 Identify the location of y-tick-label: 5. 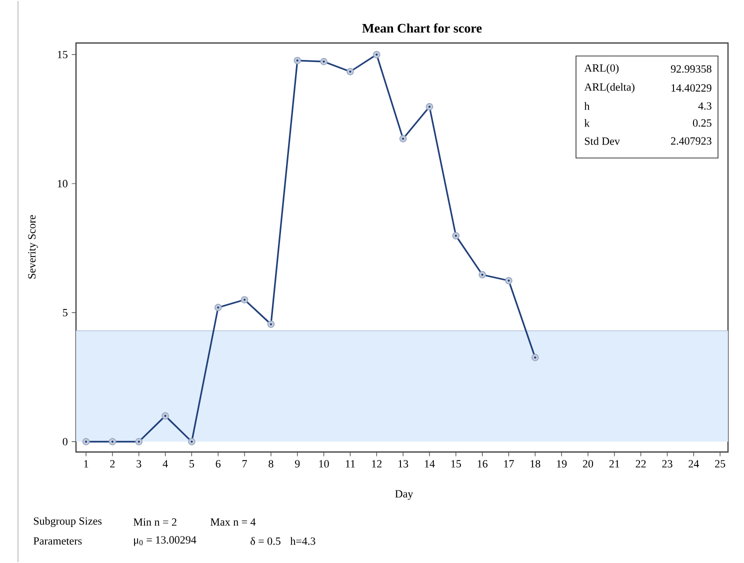
(65, 312).